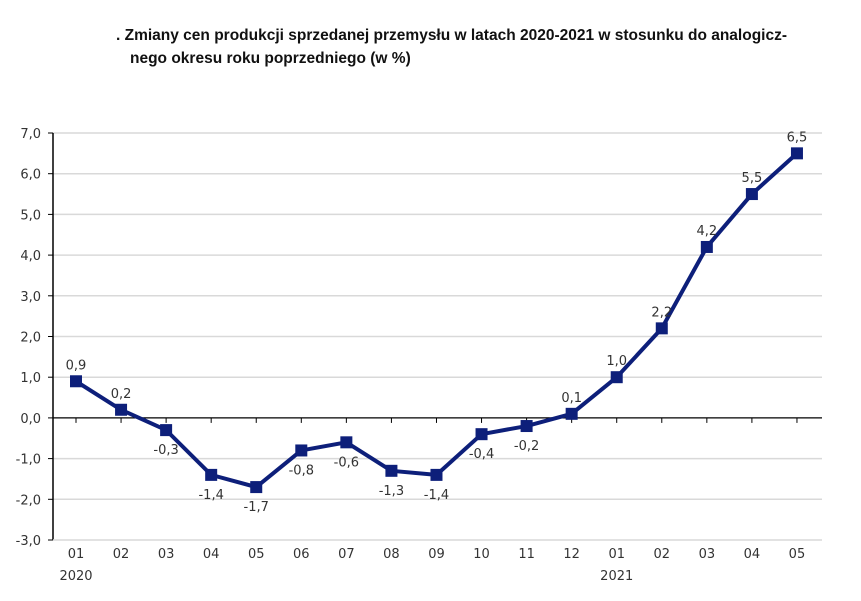 Image resolution: width=861 pixels, height=601 pixels. I want to click on data-label: 2,2, so click(661, 312).